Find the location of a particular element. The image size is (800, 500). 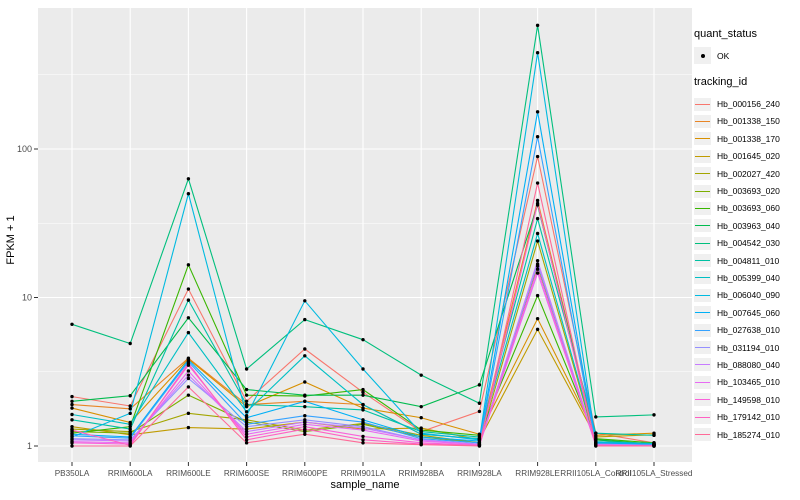

legend-item-label: Hb_185274_010 is located at coordinates (748, 434).